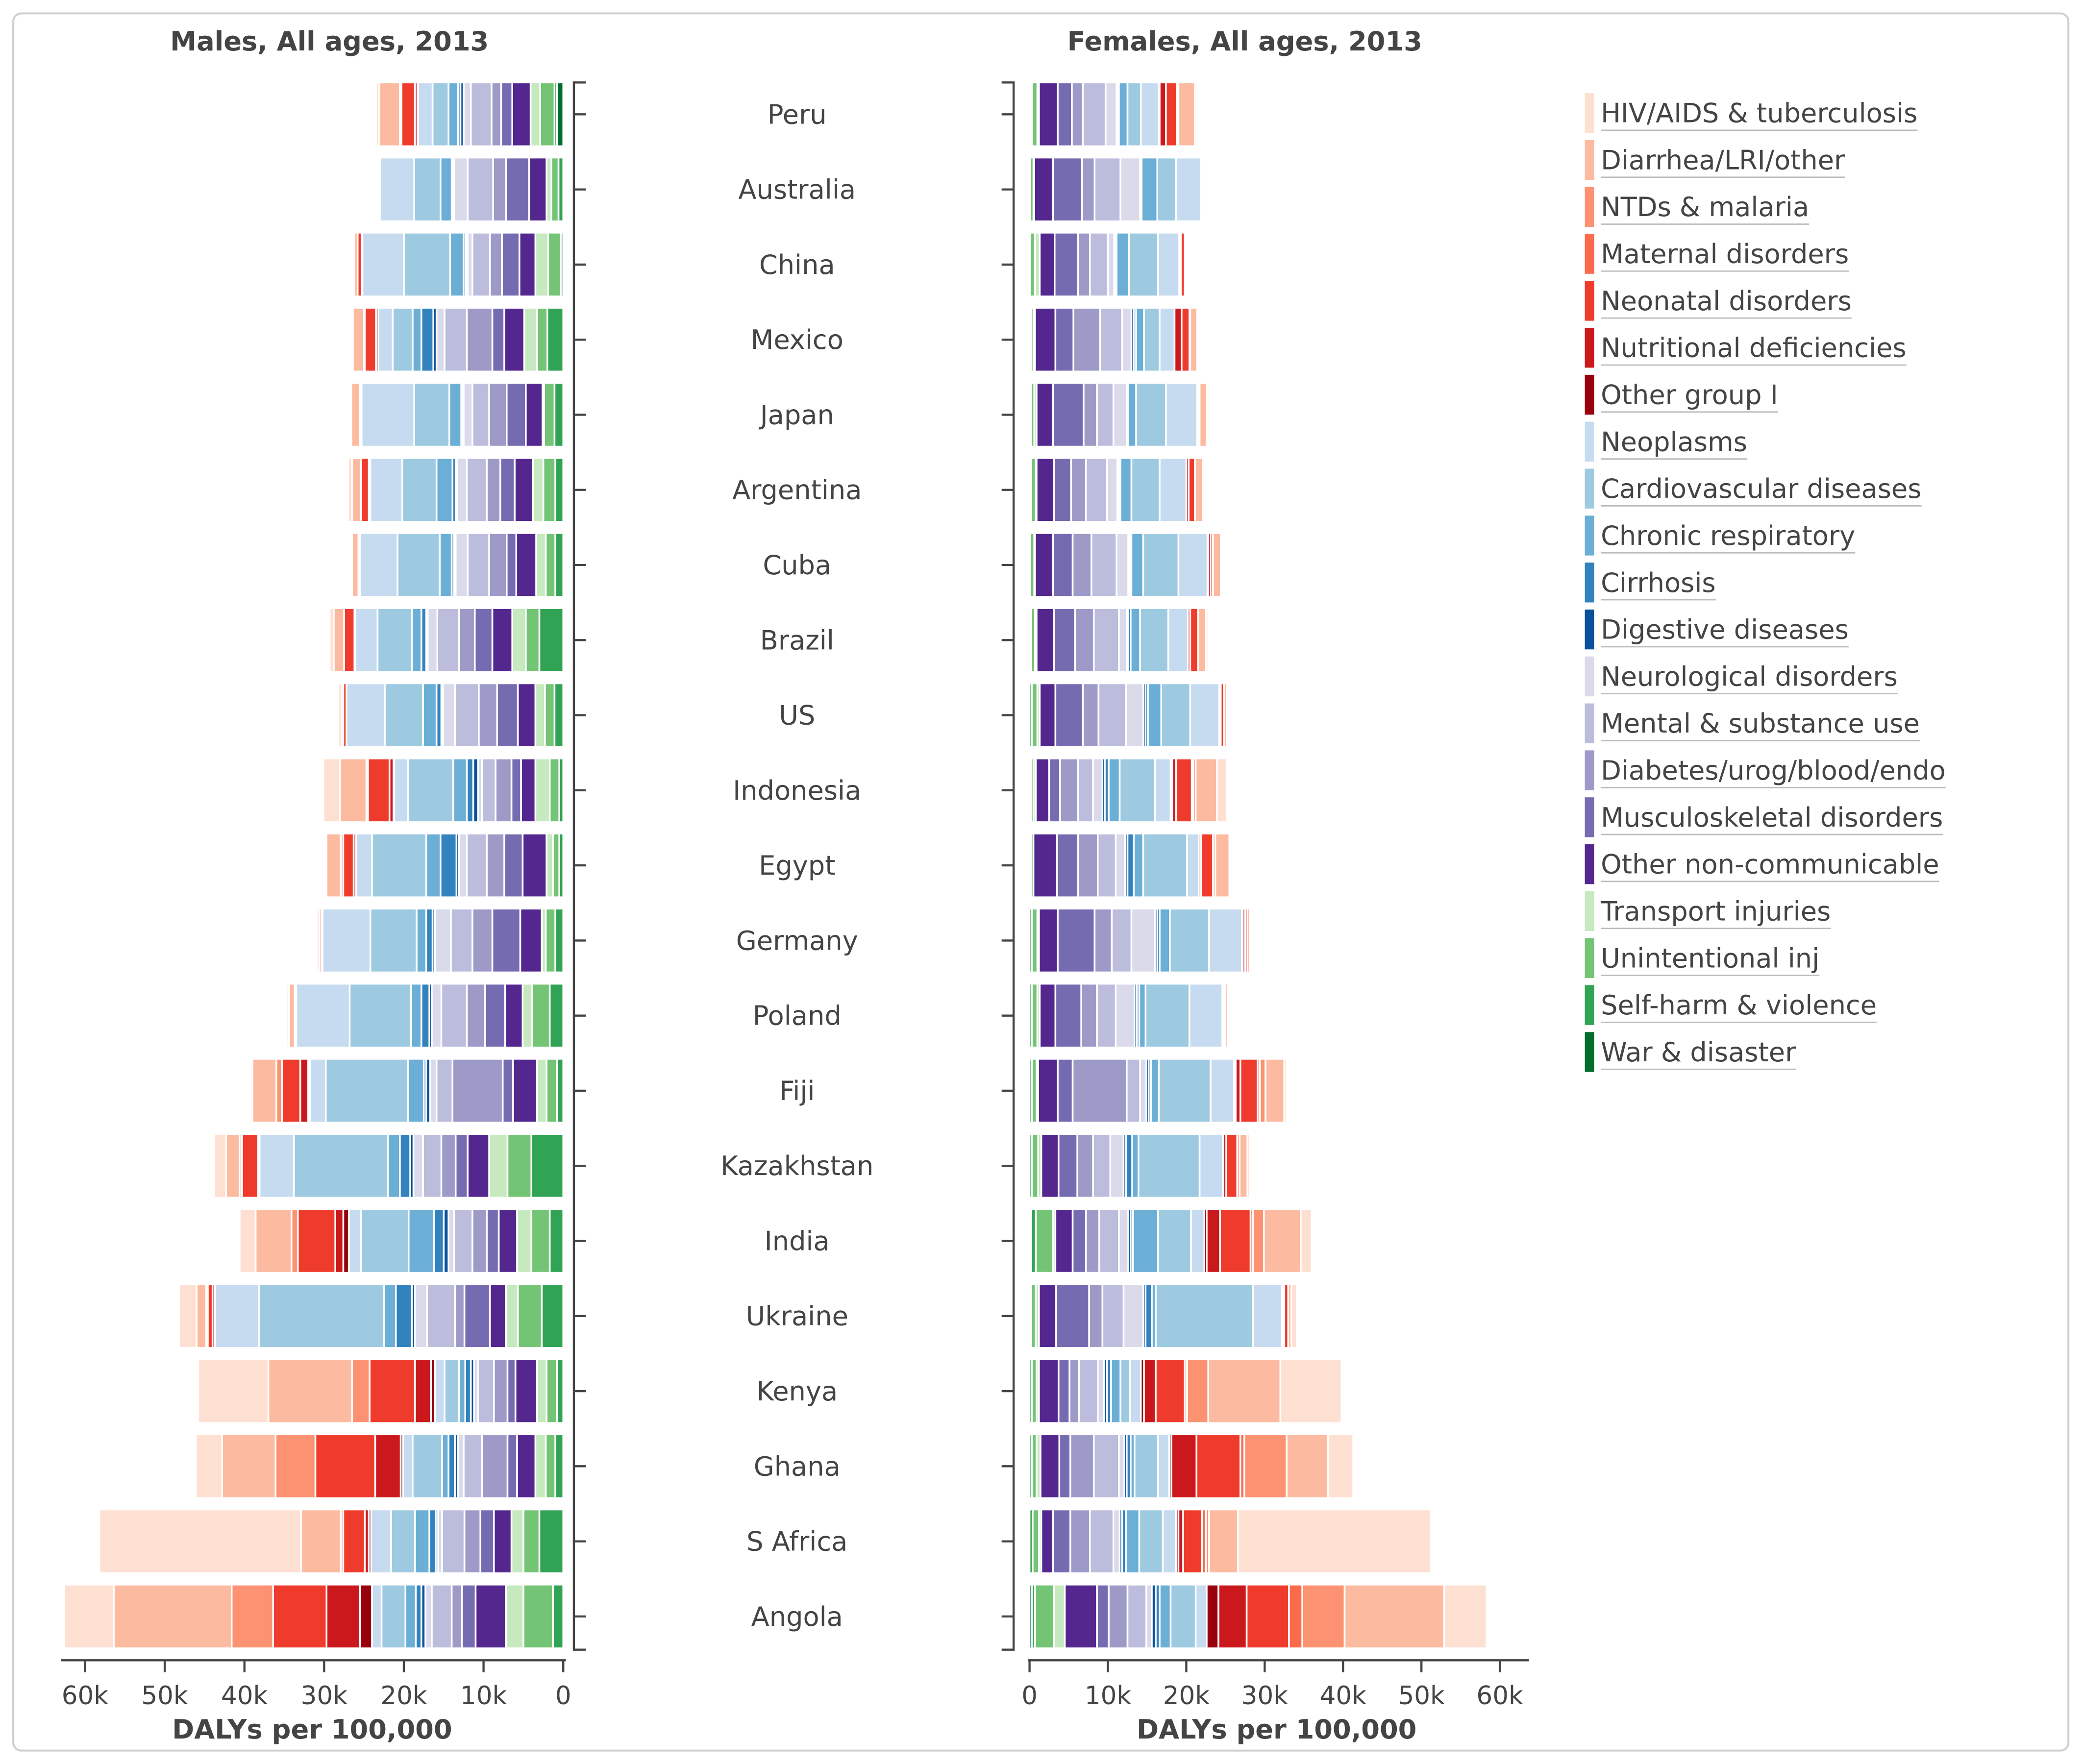  Describe the element at coordinates (164, 1696) in the screenshot. I see `males-x-tick-label: 50k` at that location.